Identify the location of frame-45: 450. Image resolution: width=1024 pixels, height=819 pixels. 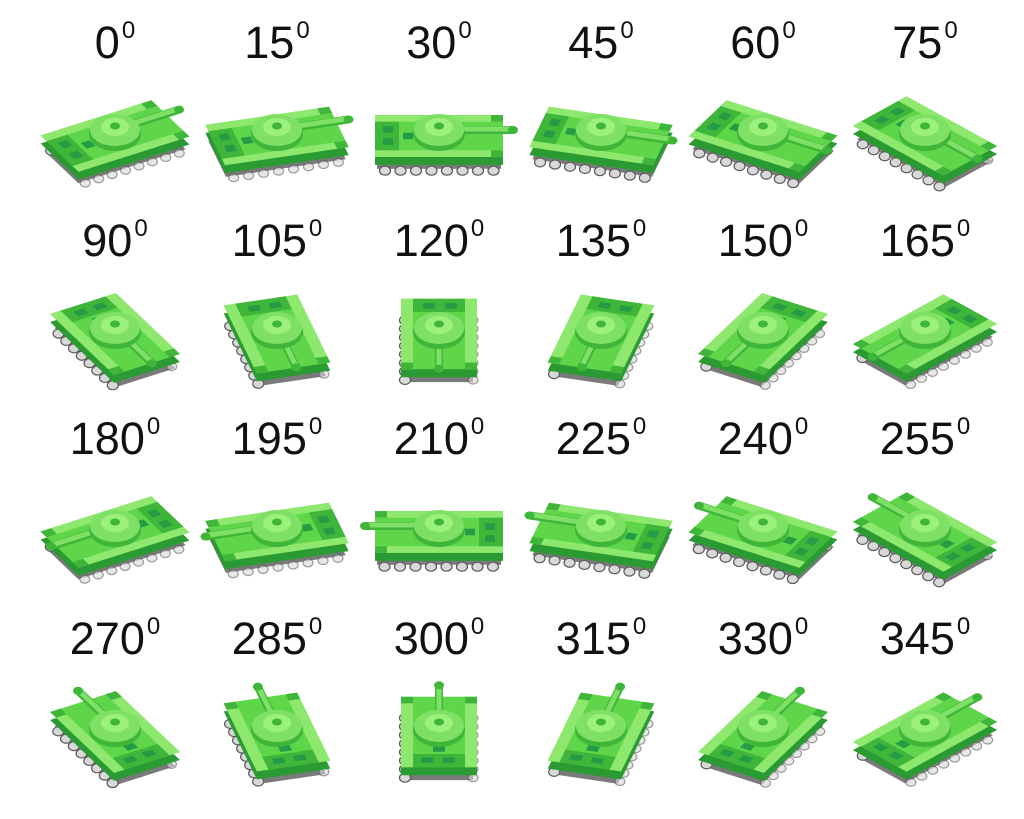
(601, 100).